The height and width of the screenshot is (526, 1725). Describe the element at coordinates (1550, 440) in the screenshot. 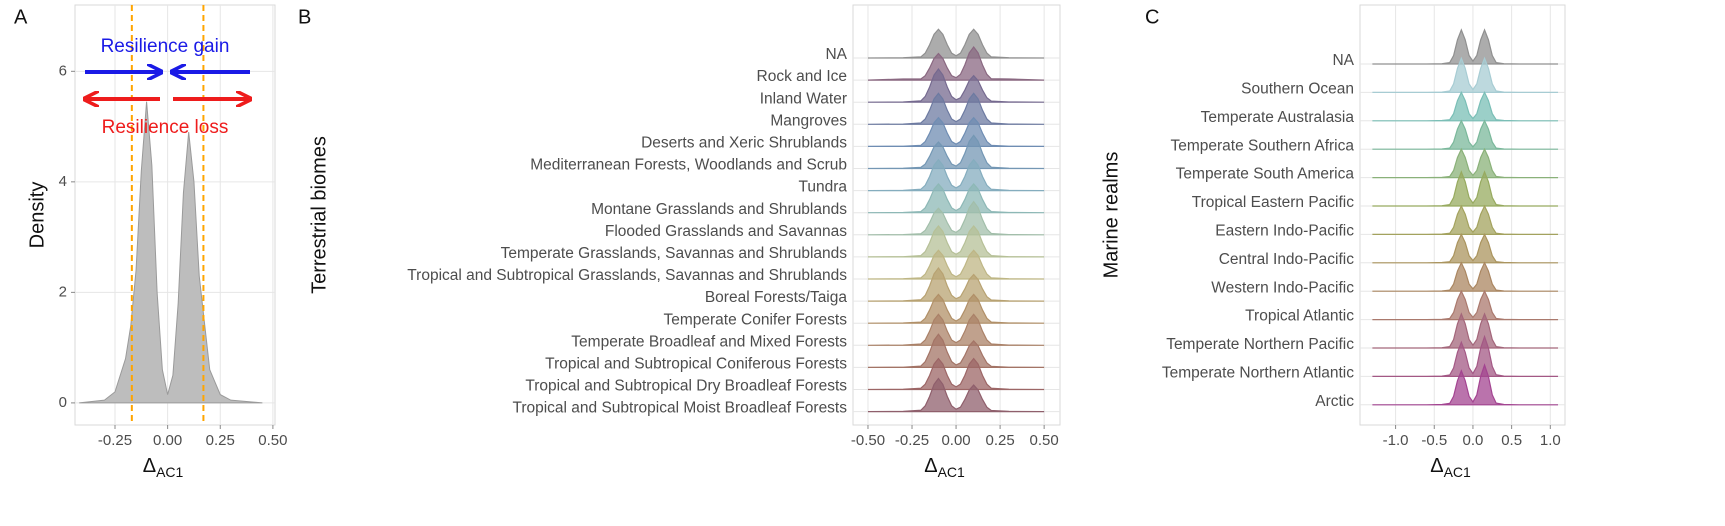

I see `x-tick-label: 1.0` at that location.